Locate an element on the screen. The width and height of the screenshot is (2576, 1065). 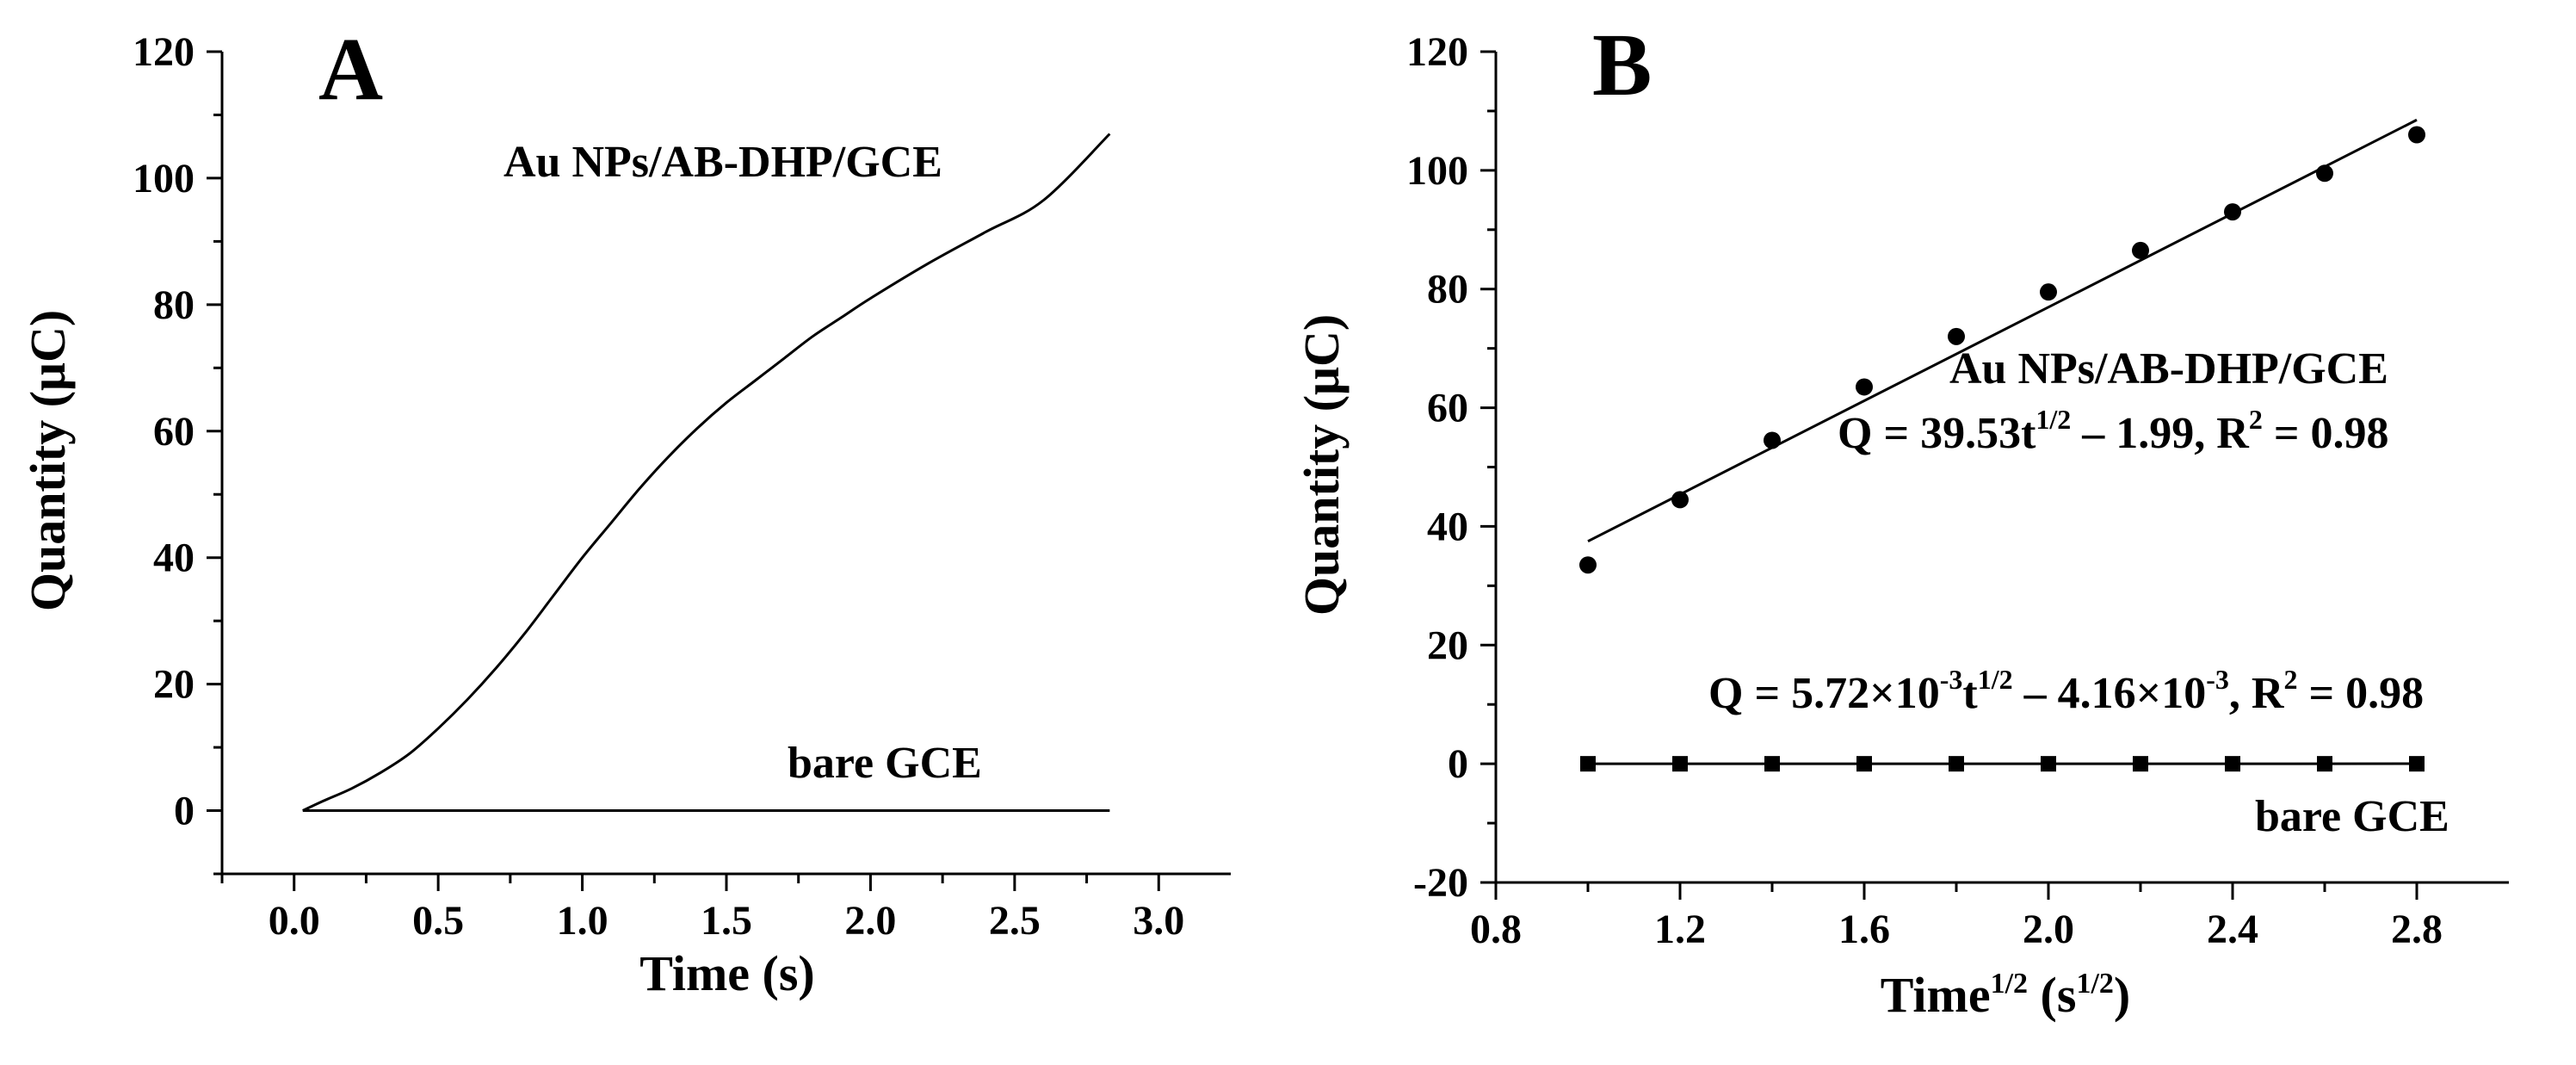
b-xtick-label: 2.0 is located at coordinates (2048, 929).